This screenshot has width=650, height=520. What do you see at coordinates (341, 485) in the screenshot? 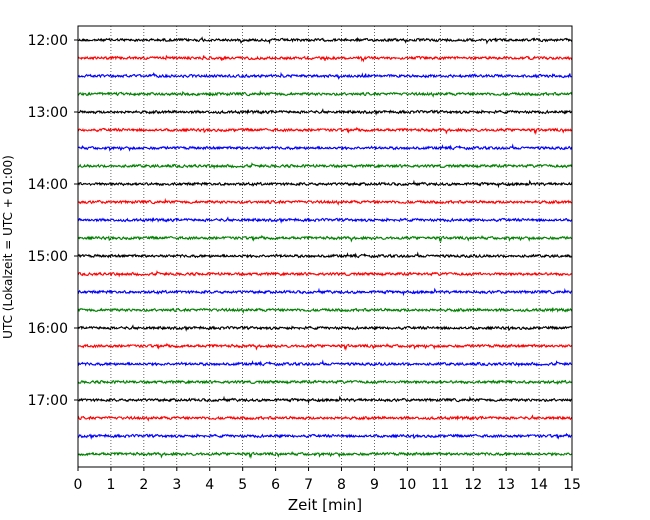
I see `x-tick-label: 8` at bounding box center [341, 485].